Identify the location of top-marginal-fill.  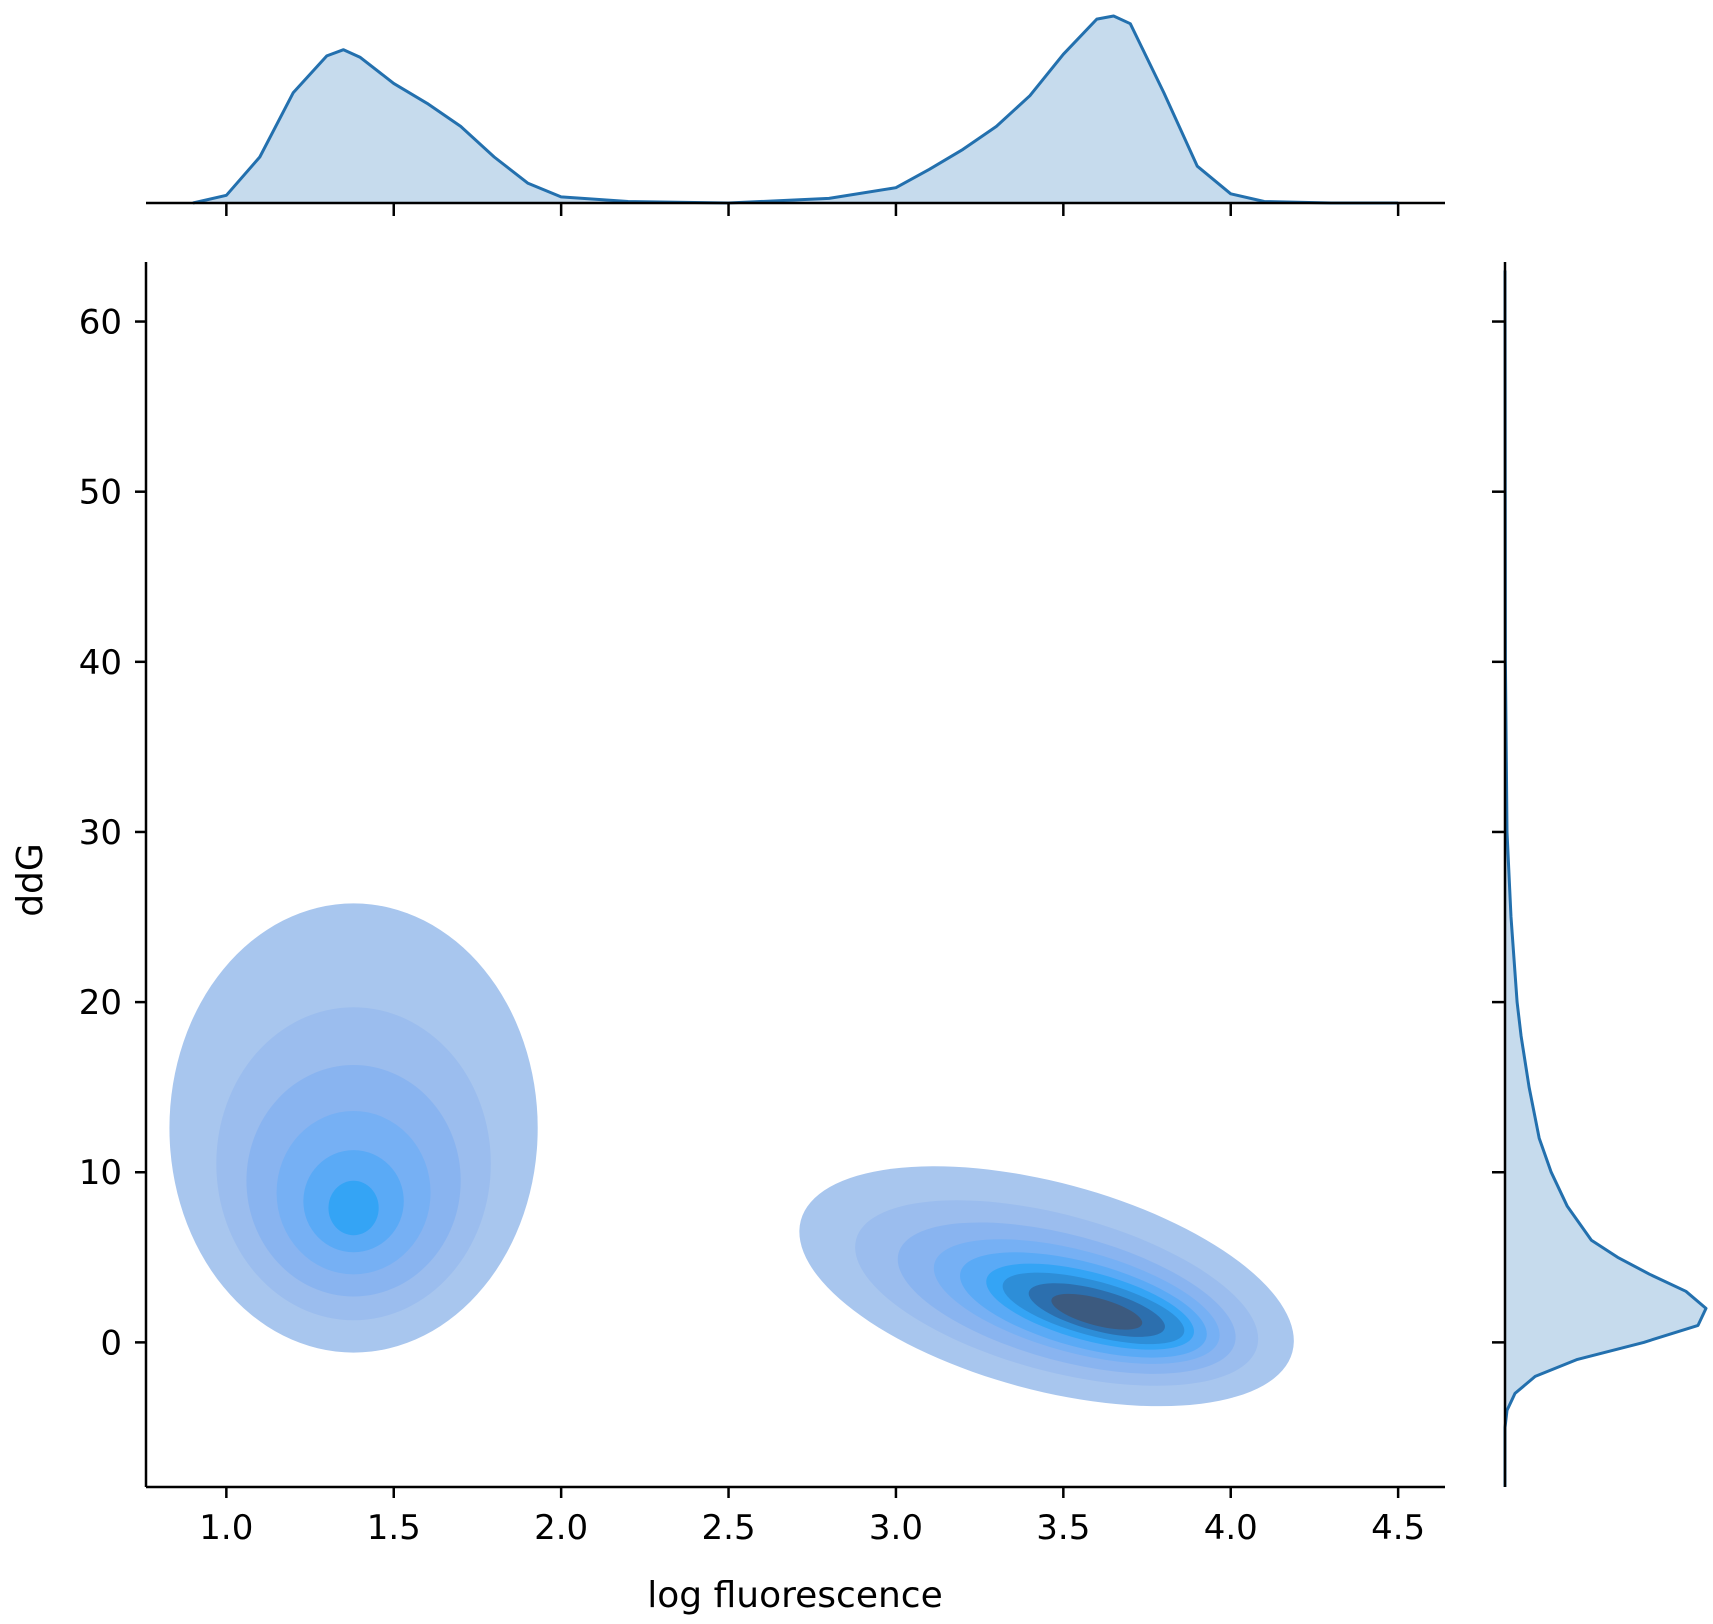
(795, 109).